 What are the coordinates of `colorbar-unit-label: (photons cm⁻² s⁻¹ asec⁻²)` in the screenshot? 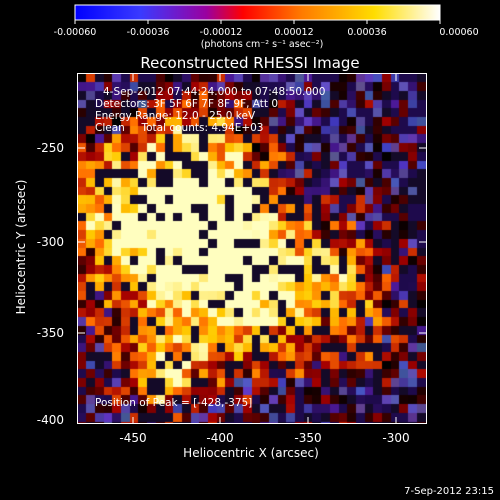 It's located at (262, 44).